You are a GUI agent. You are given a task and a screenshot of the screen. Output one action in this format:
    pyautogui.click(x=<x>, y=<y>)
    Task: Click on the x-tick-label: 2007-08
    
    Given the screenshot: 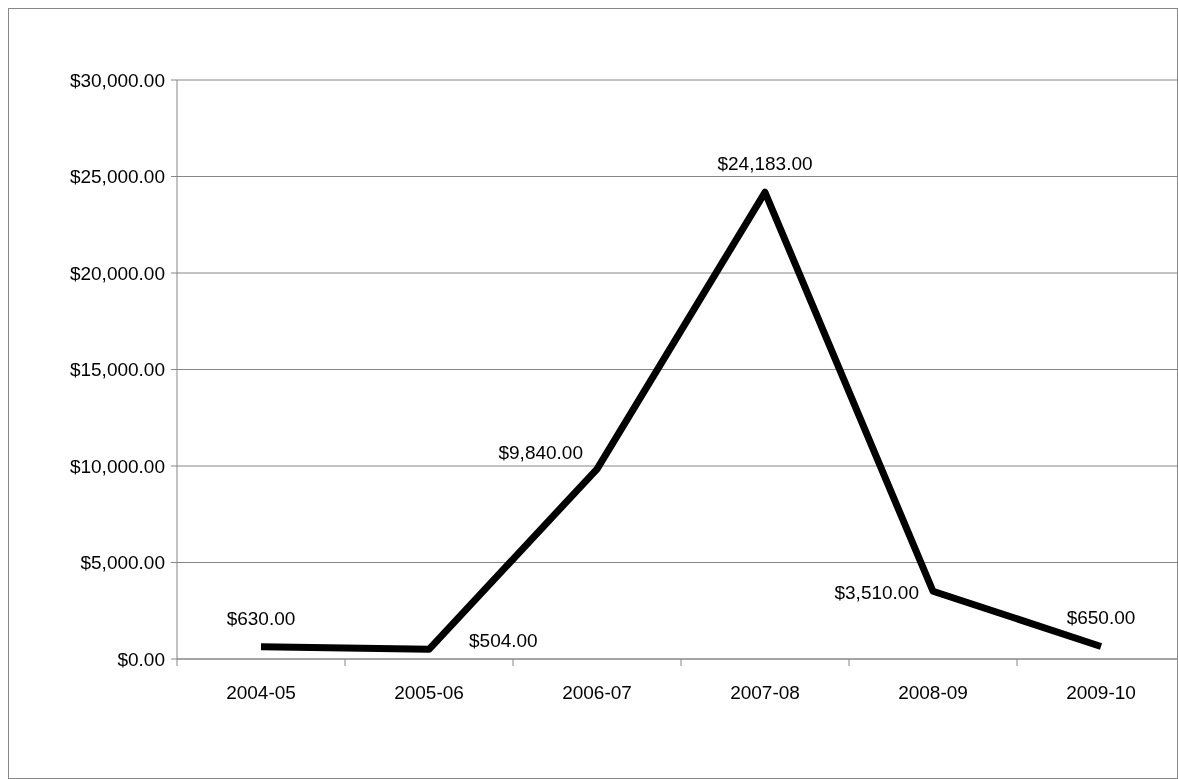 What is the action you would take?
    pyautogui.click(x=765, y=692)
    